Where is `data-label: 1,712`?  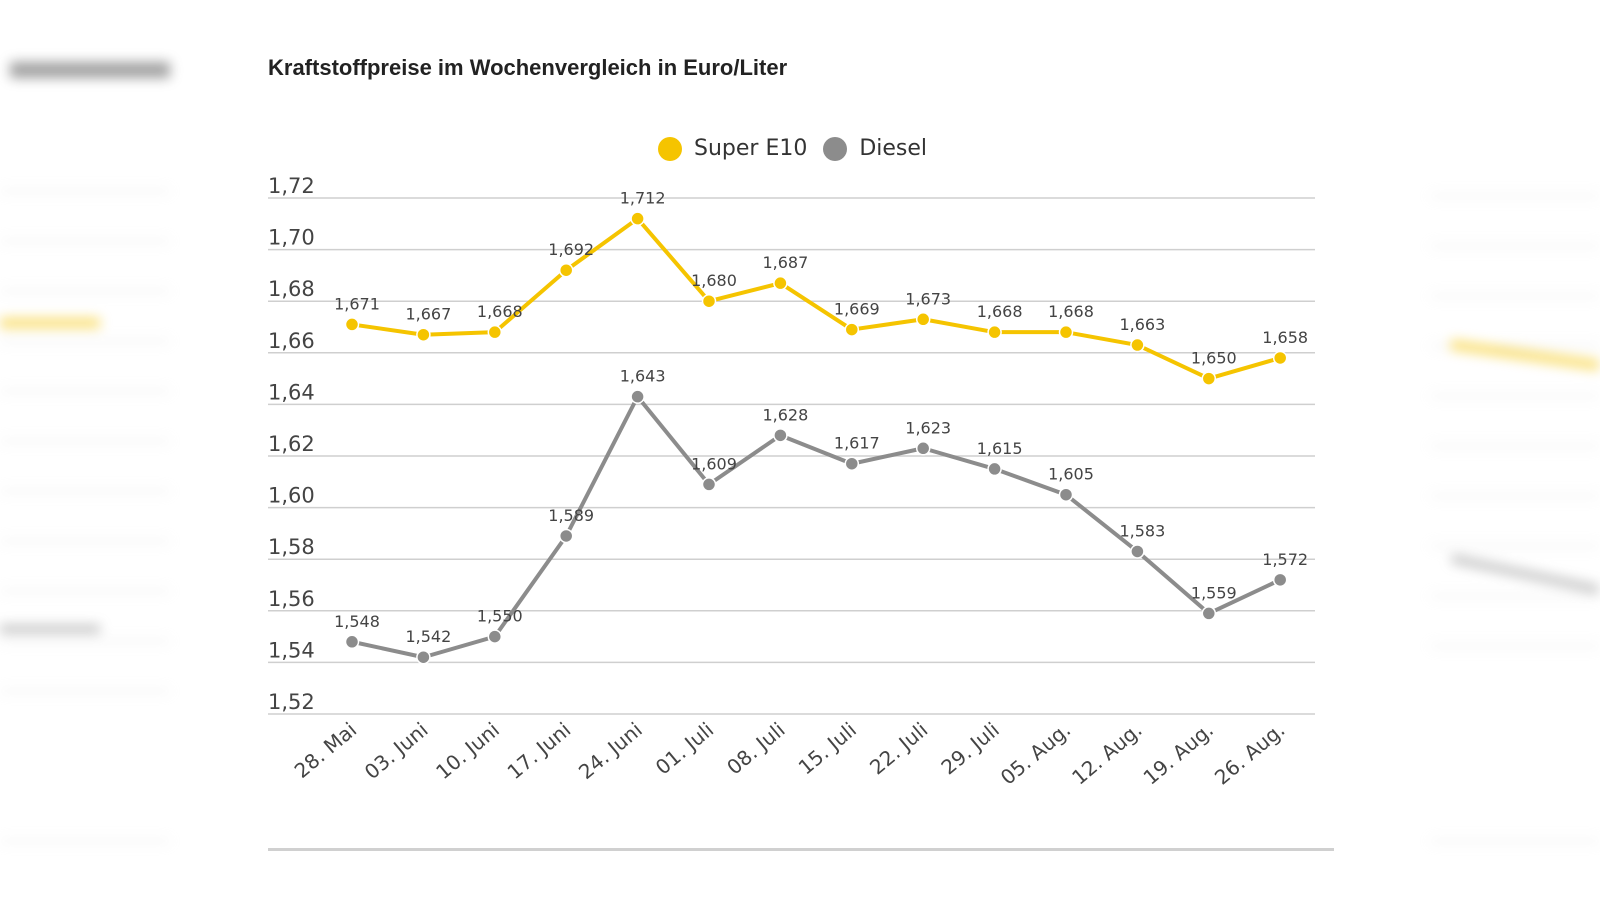 data-label: 1,712 is located at coordinates (643, 198).